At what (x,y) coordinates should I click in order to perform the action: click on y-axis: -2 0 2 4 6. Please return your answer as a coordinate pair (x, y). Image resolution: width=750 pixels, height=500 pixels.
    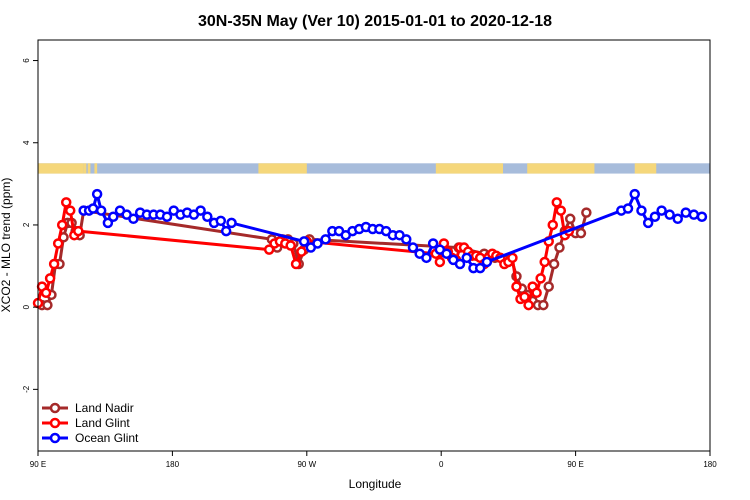
    Looking at the image, I should click on (30, 225).